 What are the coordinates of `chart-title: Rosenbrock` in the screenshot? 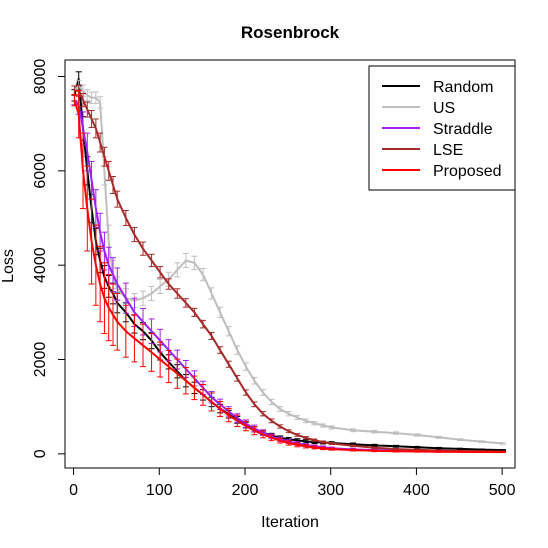 It's located at (290, 32).